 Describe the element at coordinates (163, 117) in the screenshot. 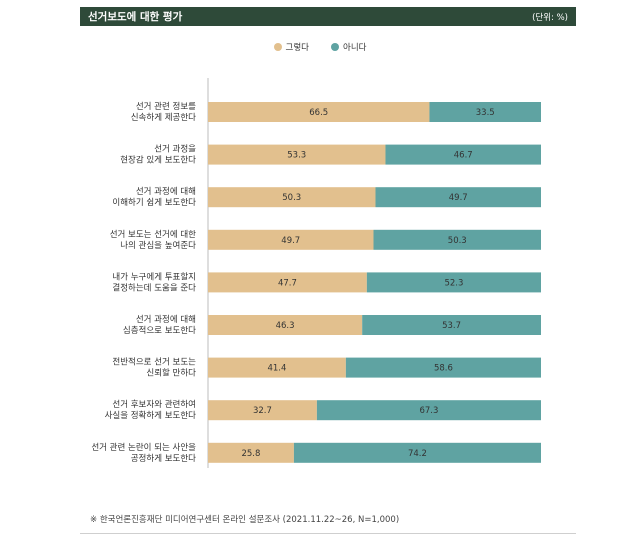

I see `category-label-line: 신속하게 제공한다` at that location.